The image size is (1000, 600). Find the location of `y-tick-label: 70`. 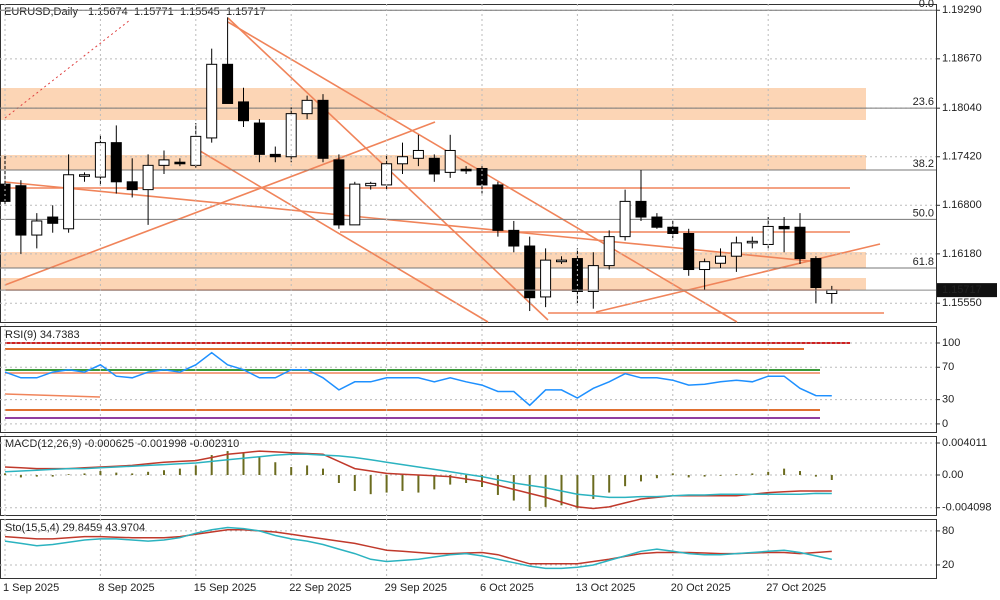

y-tick-label: 70 is located at coordinates (948, 367).